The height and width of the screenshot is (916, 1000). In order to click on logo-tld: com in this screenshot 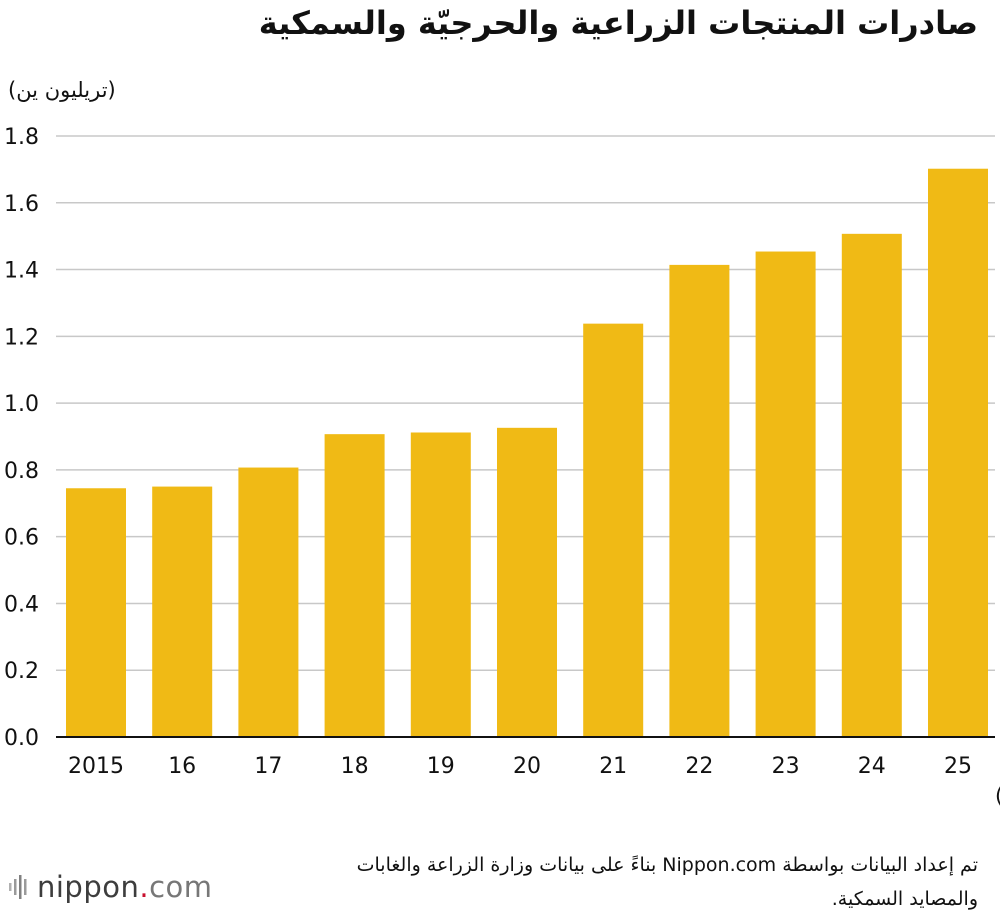, I will do `click(181, 887)`.